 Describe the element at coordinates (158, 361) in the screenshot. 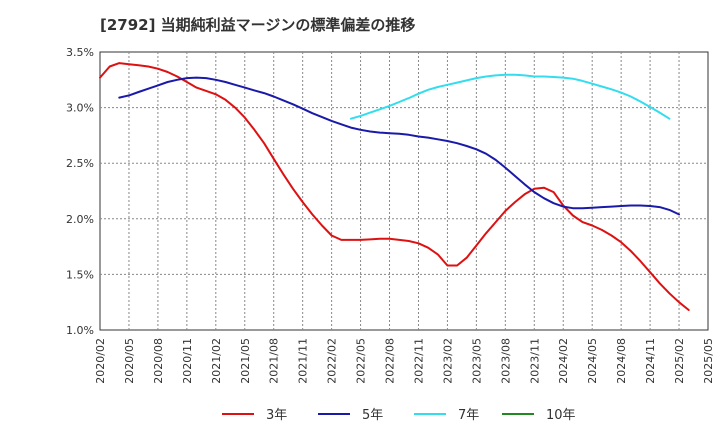

I see `x-tick-label: 2020/08` at that location.